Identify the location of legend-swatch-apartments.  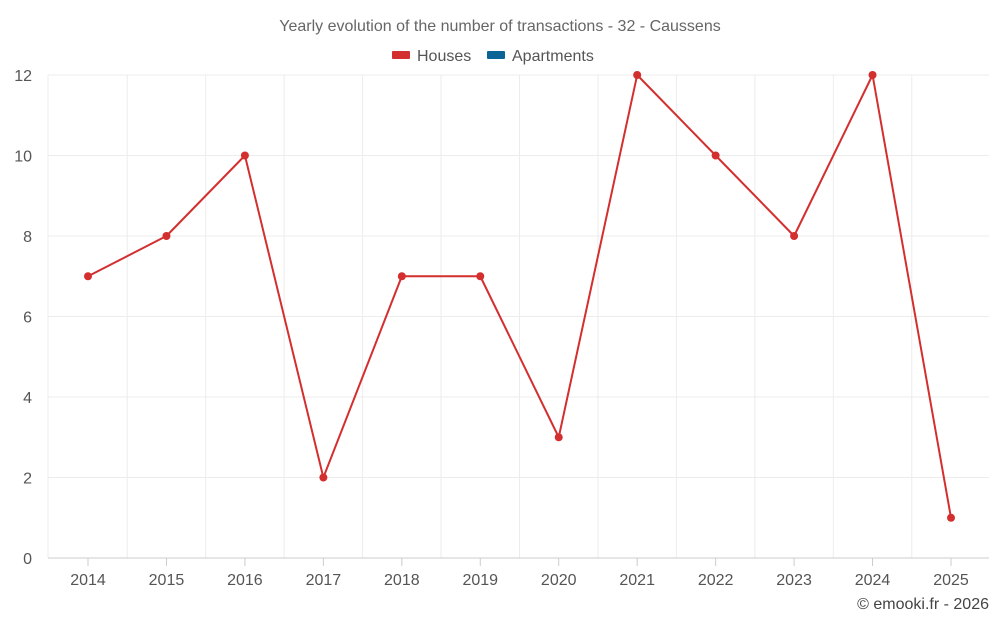
(496, 55).